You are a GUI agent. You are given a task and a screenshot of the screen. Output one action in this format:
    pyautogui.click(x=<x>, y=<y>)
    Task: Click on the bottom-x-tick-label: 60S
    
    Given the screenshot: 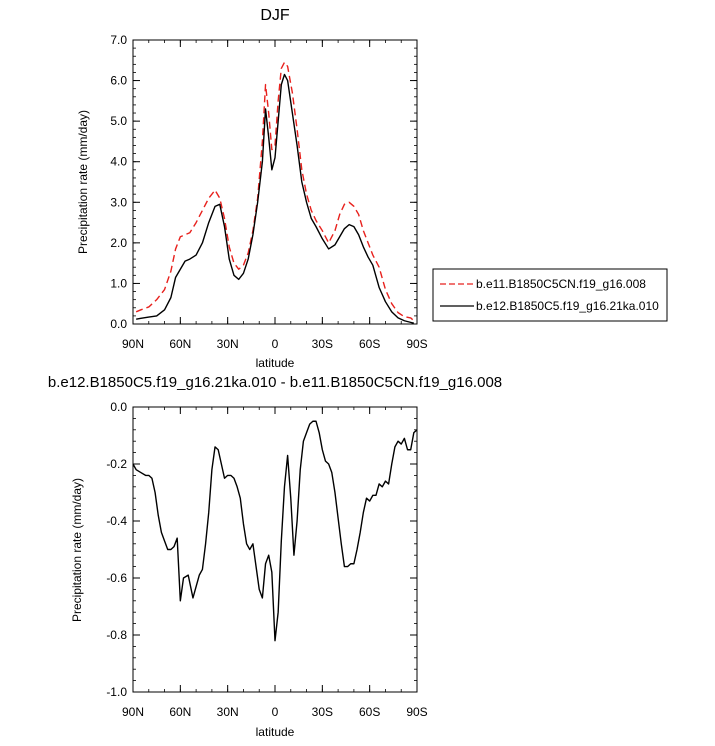 What is the action you would take?
    pyautogui.click(x=369, y=712)
    